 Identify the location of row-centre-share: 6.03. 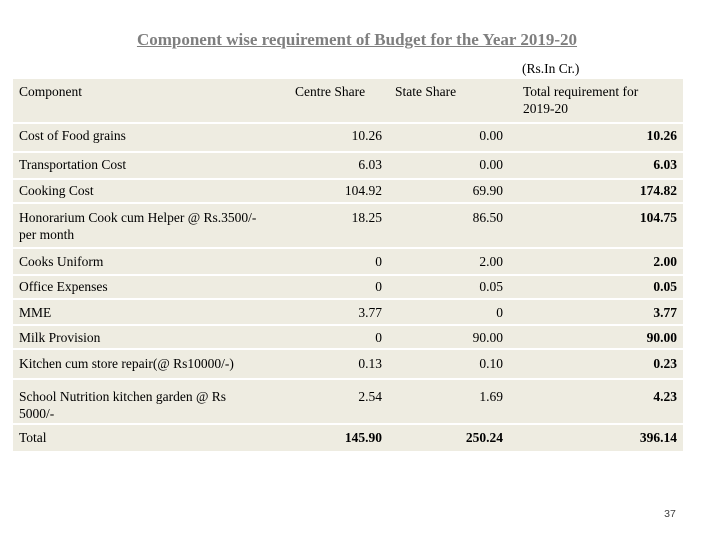
(335, 166).